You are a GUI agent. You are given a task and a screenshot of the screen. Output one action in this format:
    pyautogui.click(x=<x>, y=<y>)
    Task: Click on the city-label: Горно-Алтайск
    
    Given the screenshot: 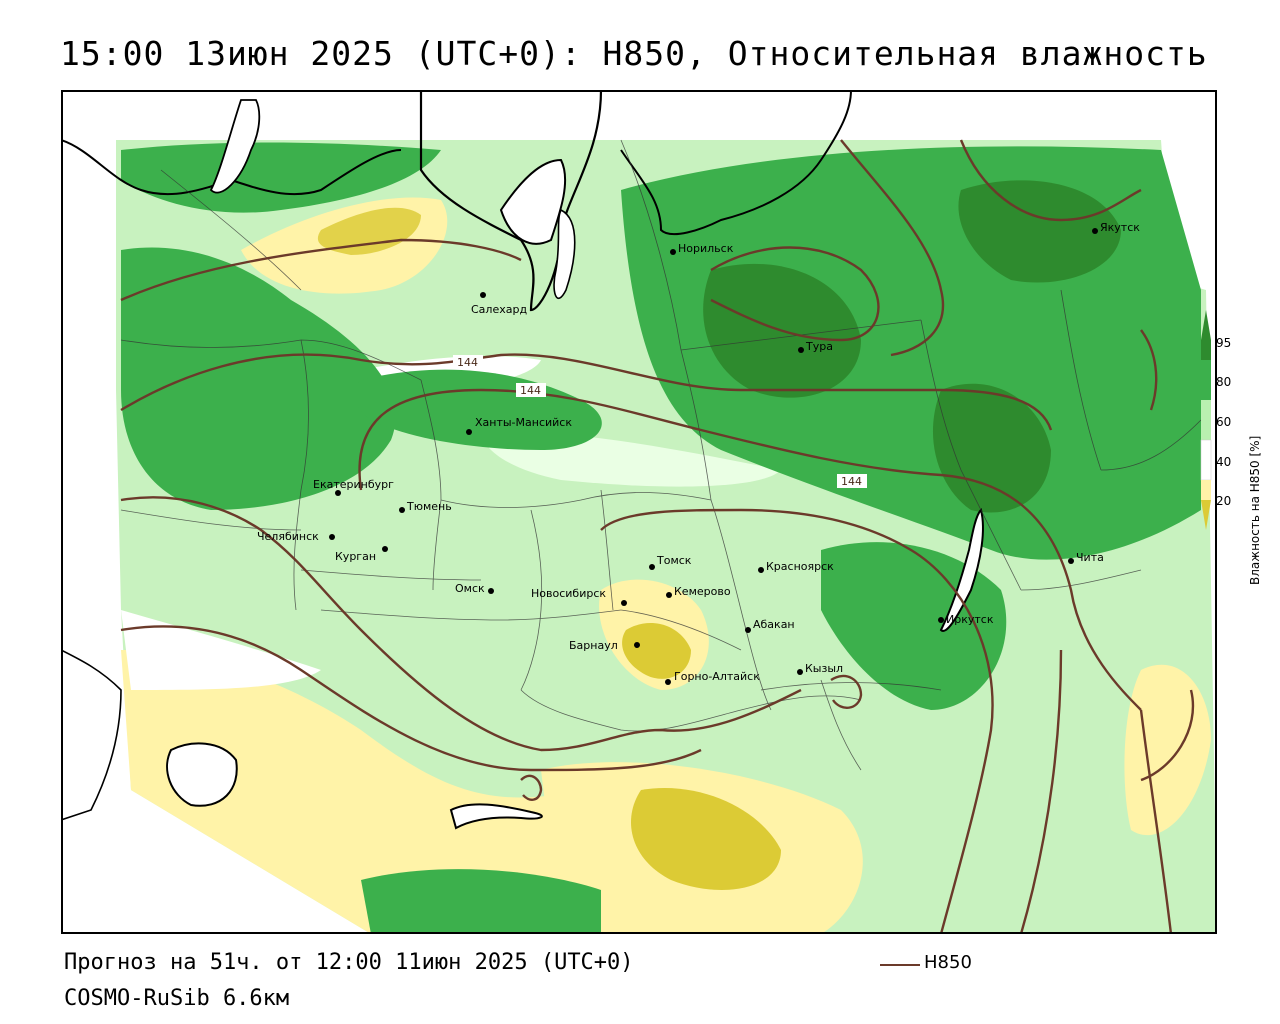 What is the action you would take?
    pyautogui.click(x=717, y=676)
    